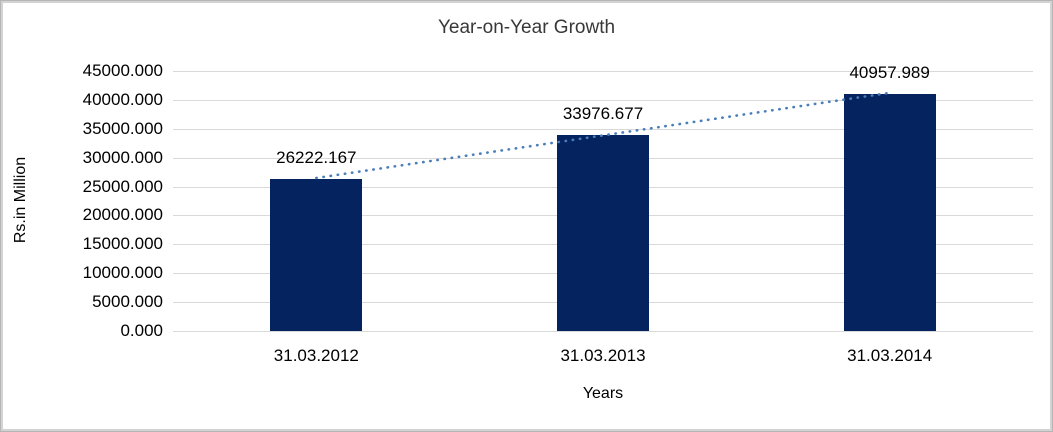  What do you see at coordinates (603, 393) in the screenshot?
I see `x-axis-title: Years` at bounding box center [603, 393].